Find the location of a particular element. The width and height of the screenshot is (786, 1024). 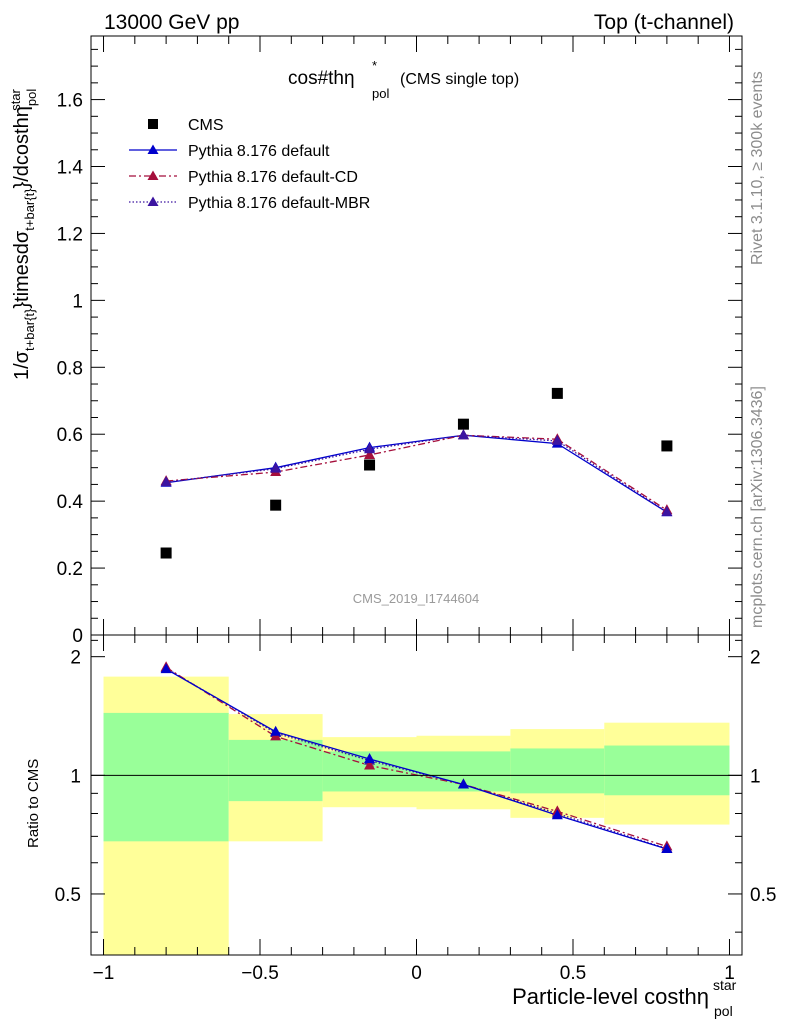

title-subscript: pol is located at coordinates (380, 93).